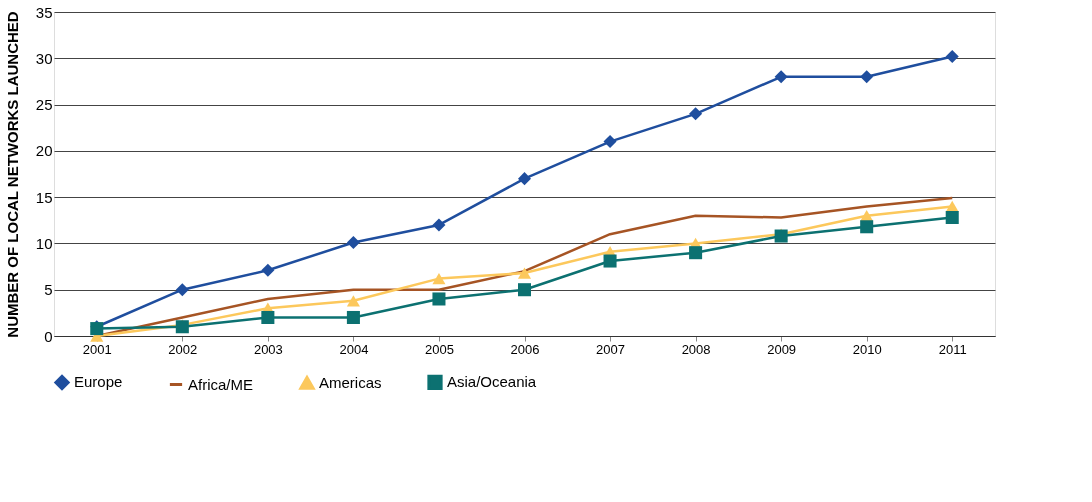  Describe the element at coordinates (268, 349) in the screenshot. I see `x-tick-label: 2003` at that location.